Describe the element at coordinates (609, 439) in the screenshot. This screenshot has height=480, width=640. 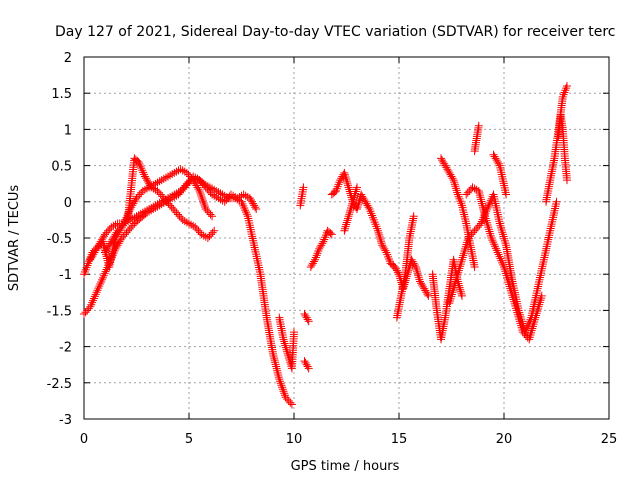
I see `x-tick-label: 25` at that location.